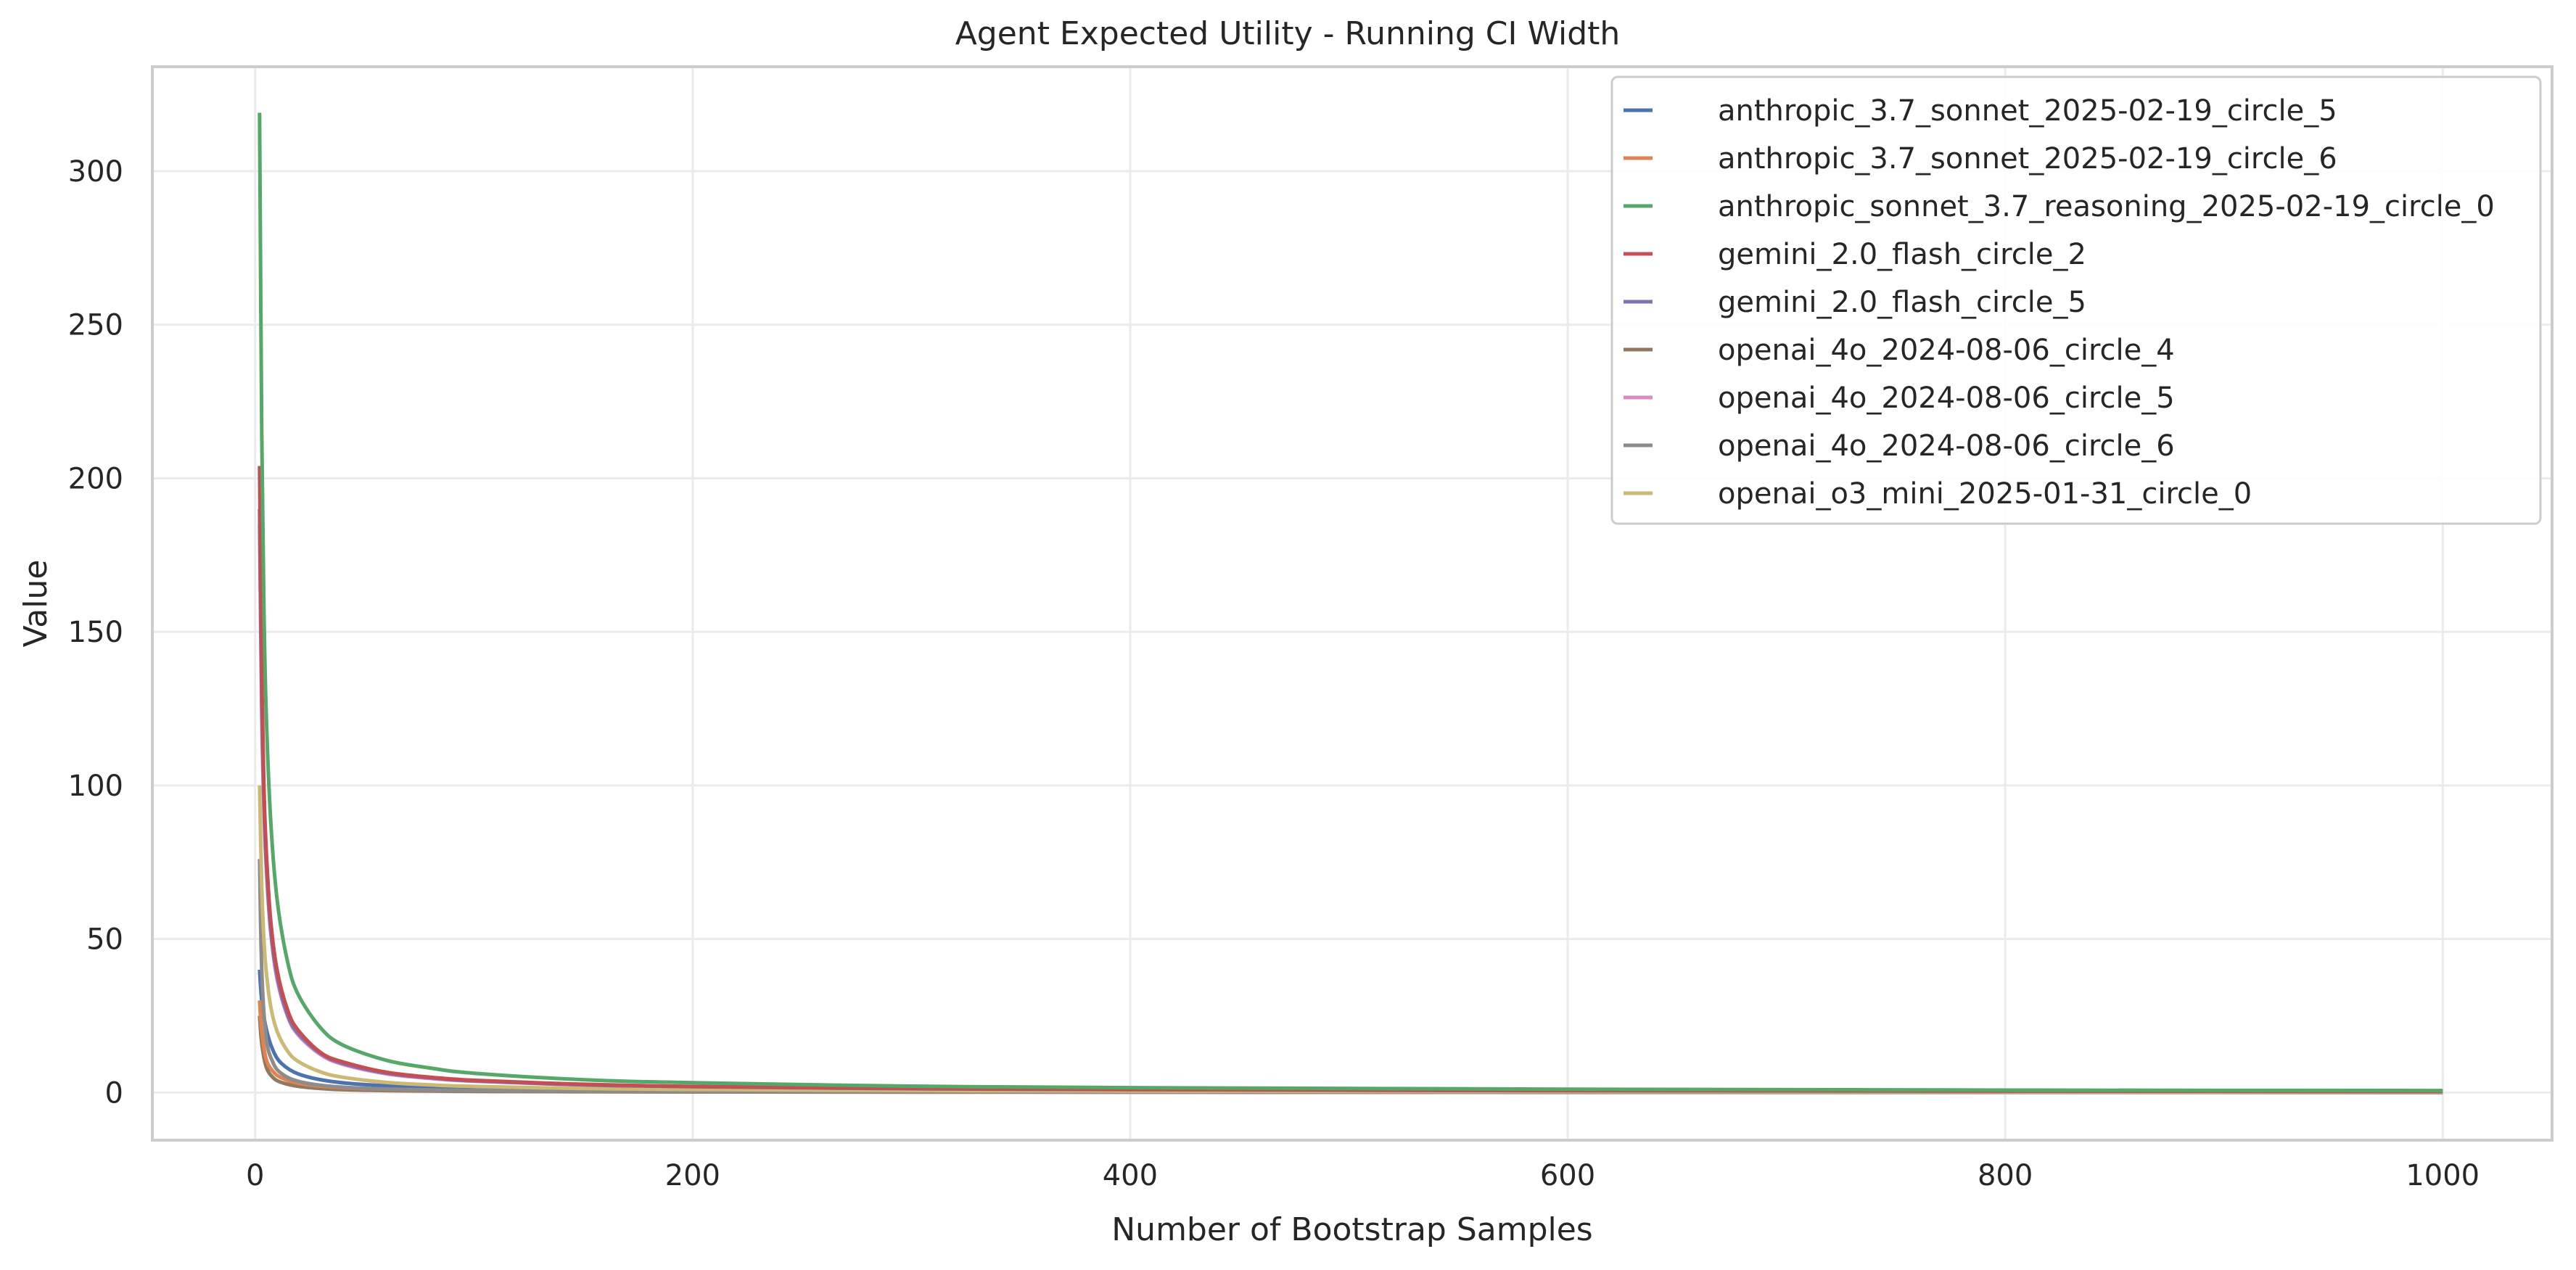 This screenshot has width=2576, height=1270. What do you see at coordinates (2027, 159) in the screenshot?
I see `legend-label: anthropic_3.7_sonnet_2025-02-19_circle_6` at bounding box center [2027, 159].